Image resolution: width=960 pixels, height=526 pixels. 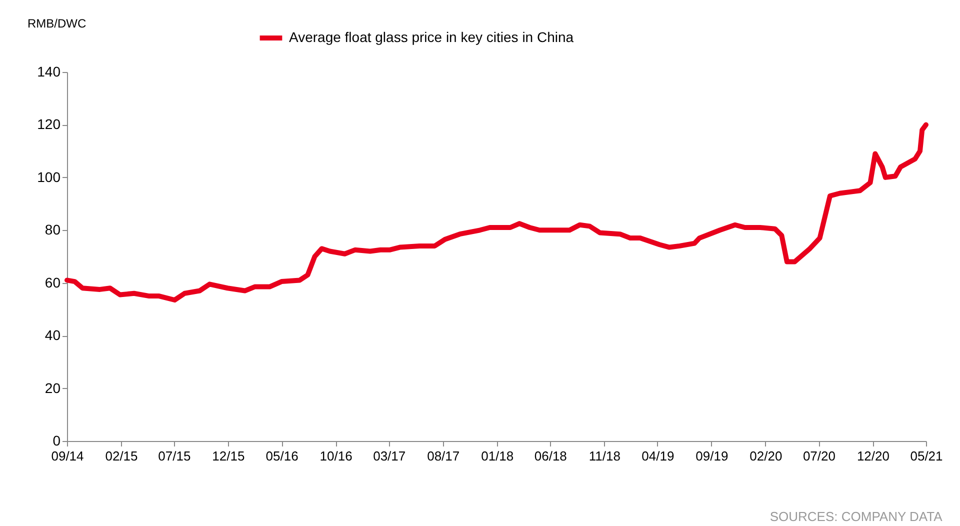 I want to click on x-tick-label: 07/15, so click(x=174, y=456).